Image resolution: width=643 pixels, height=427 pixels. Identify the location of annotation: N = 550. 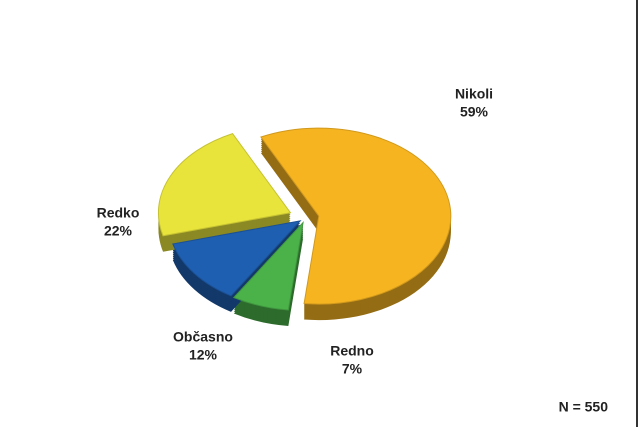
(584, 407).